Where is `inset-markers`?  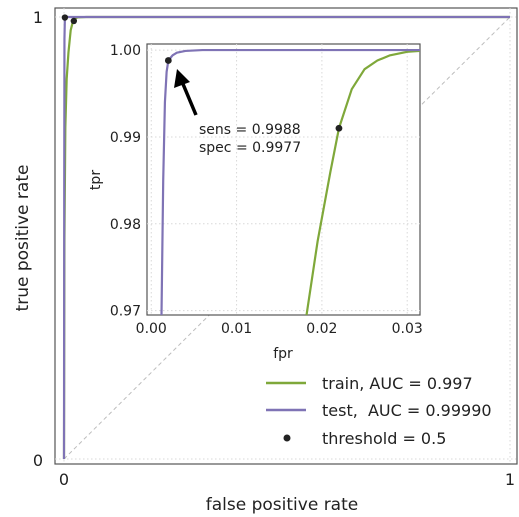
inset-markers is located at coordinates (253, 94).